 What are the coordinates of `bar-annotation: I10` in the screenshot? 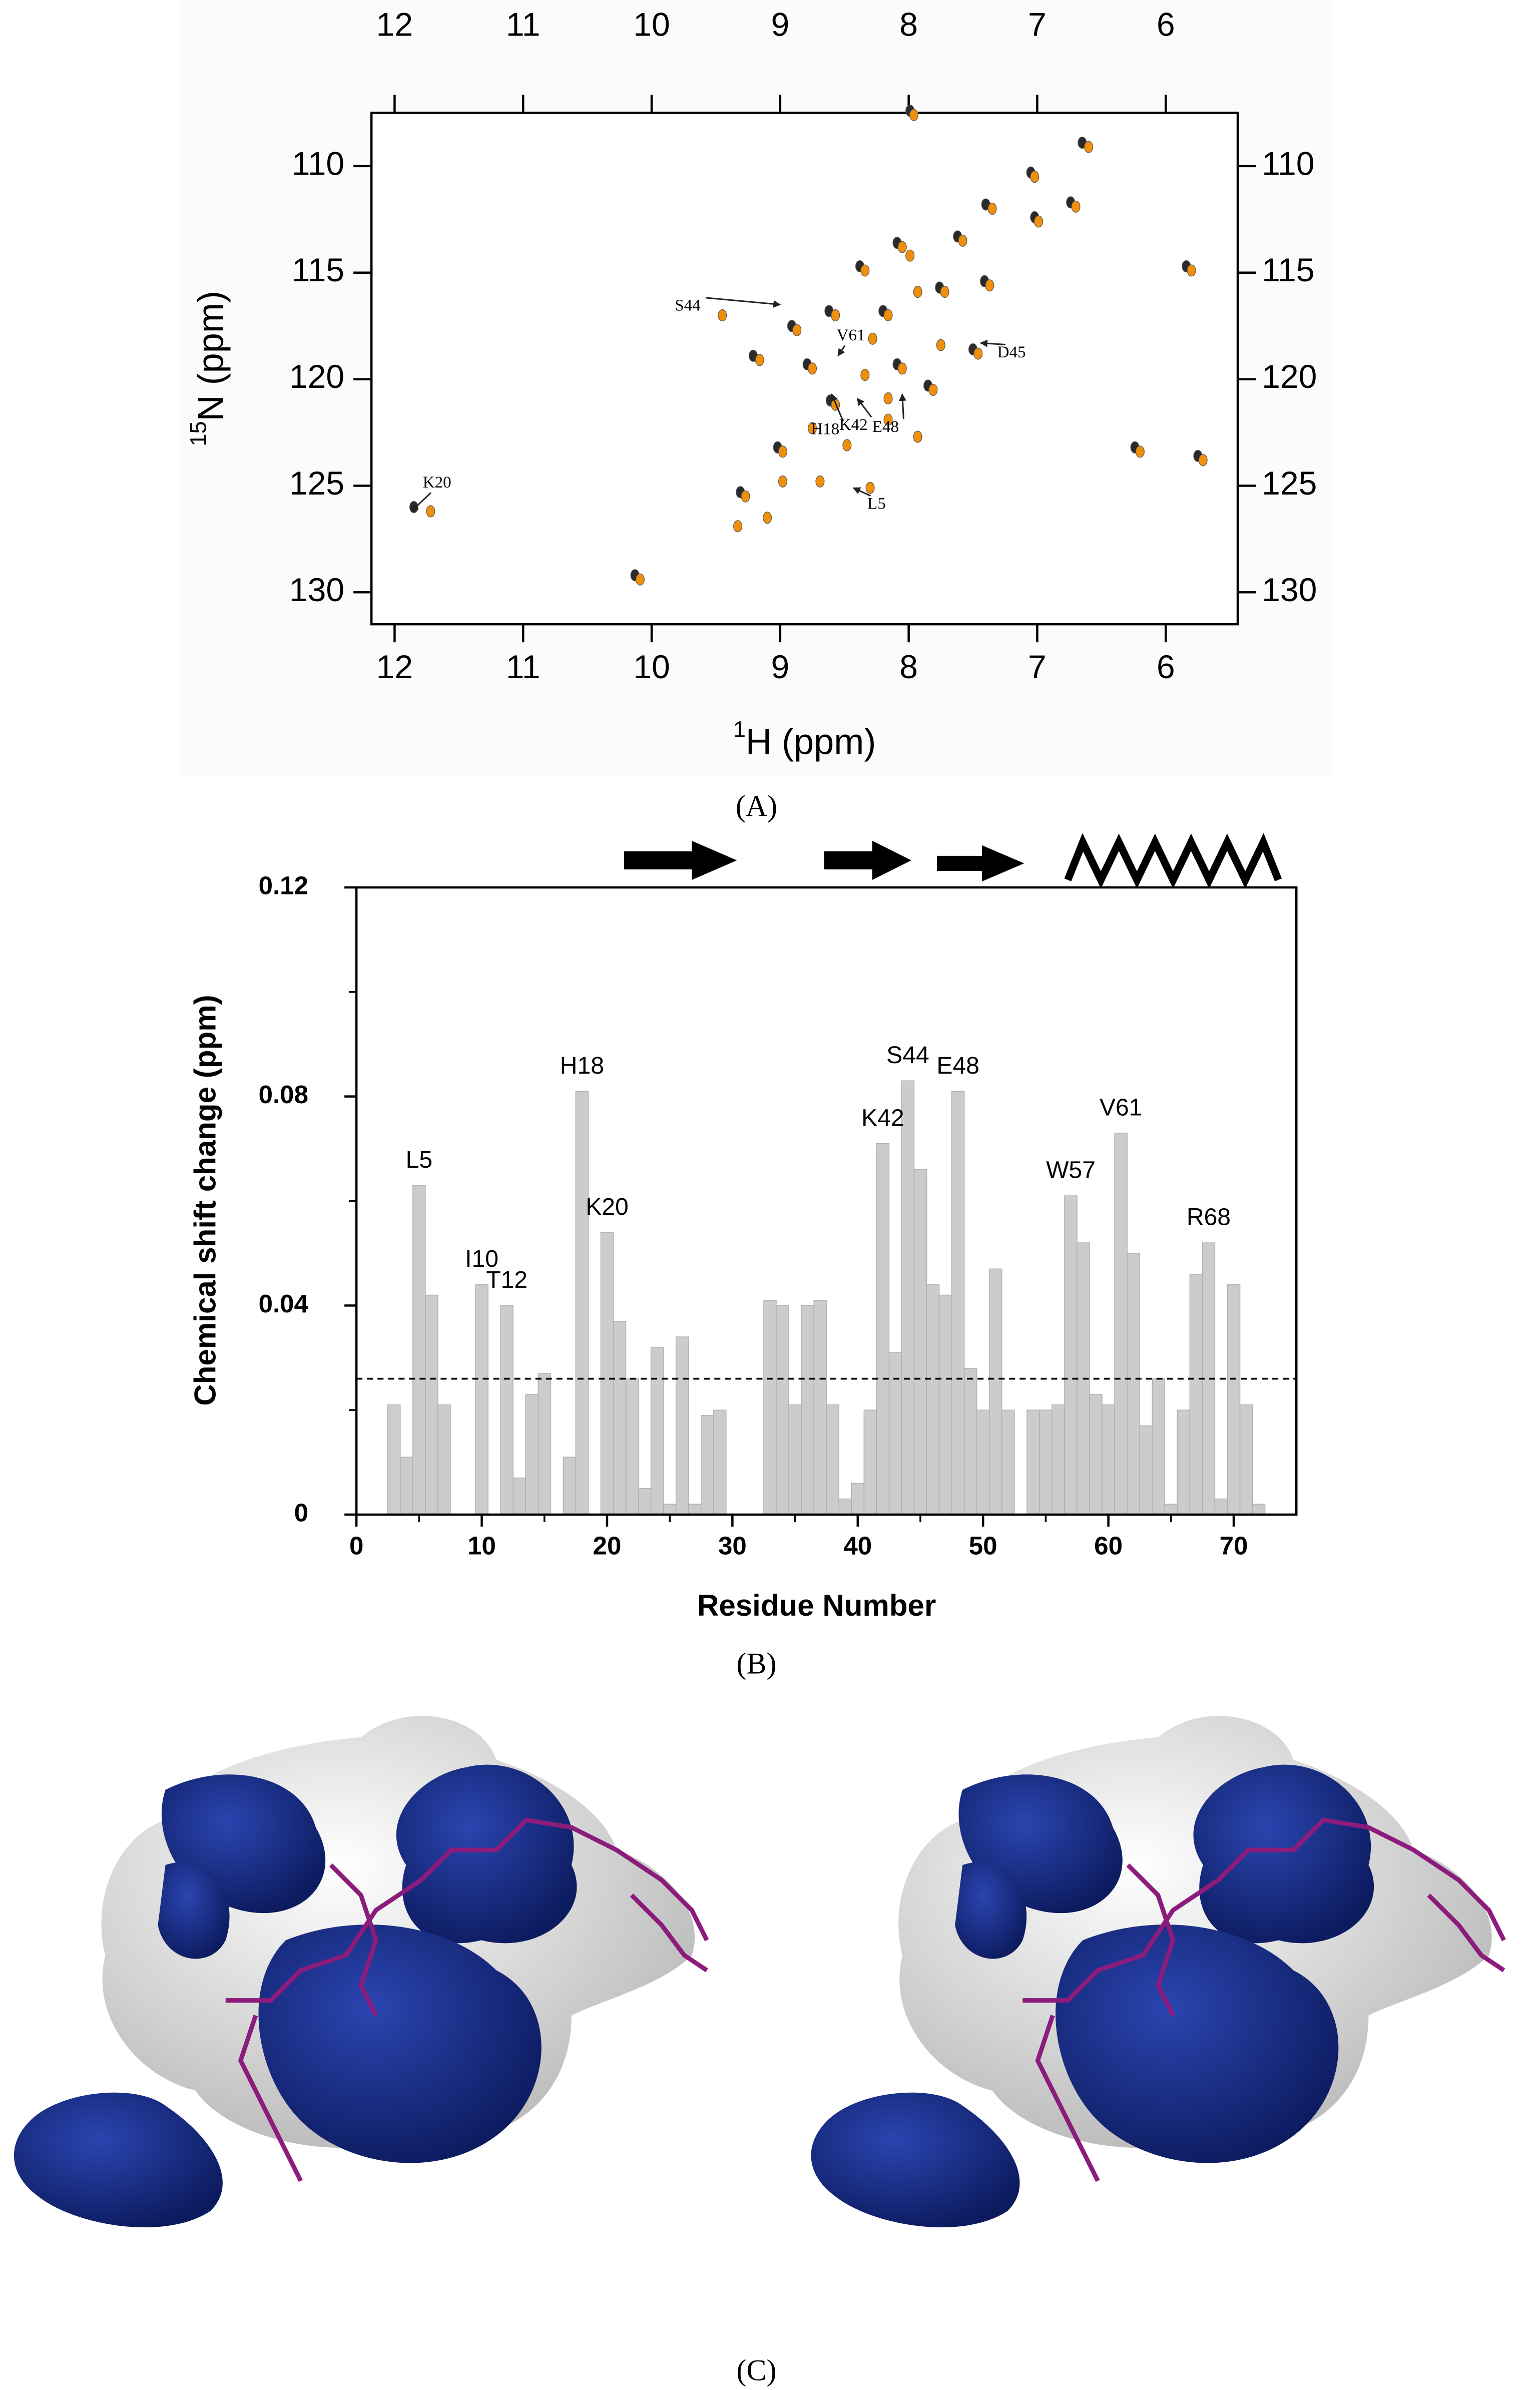 It's located at (481, 1258).